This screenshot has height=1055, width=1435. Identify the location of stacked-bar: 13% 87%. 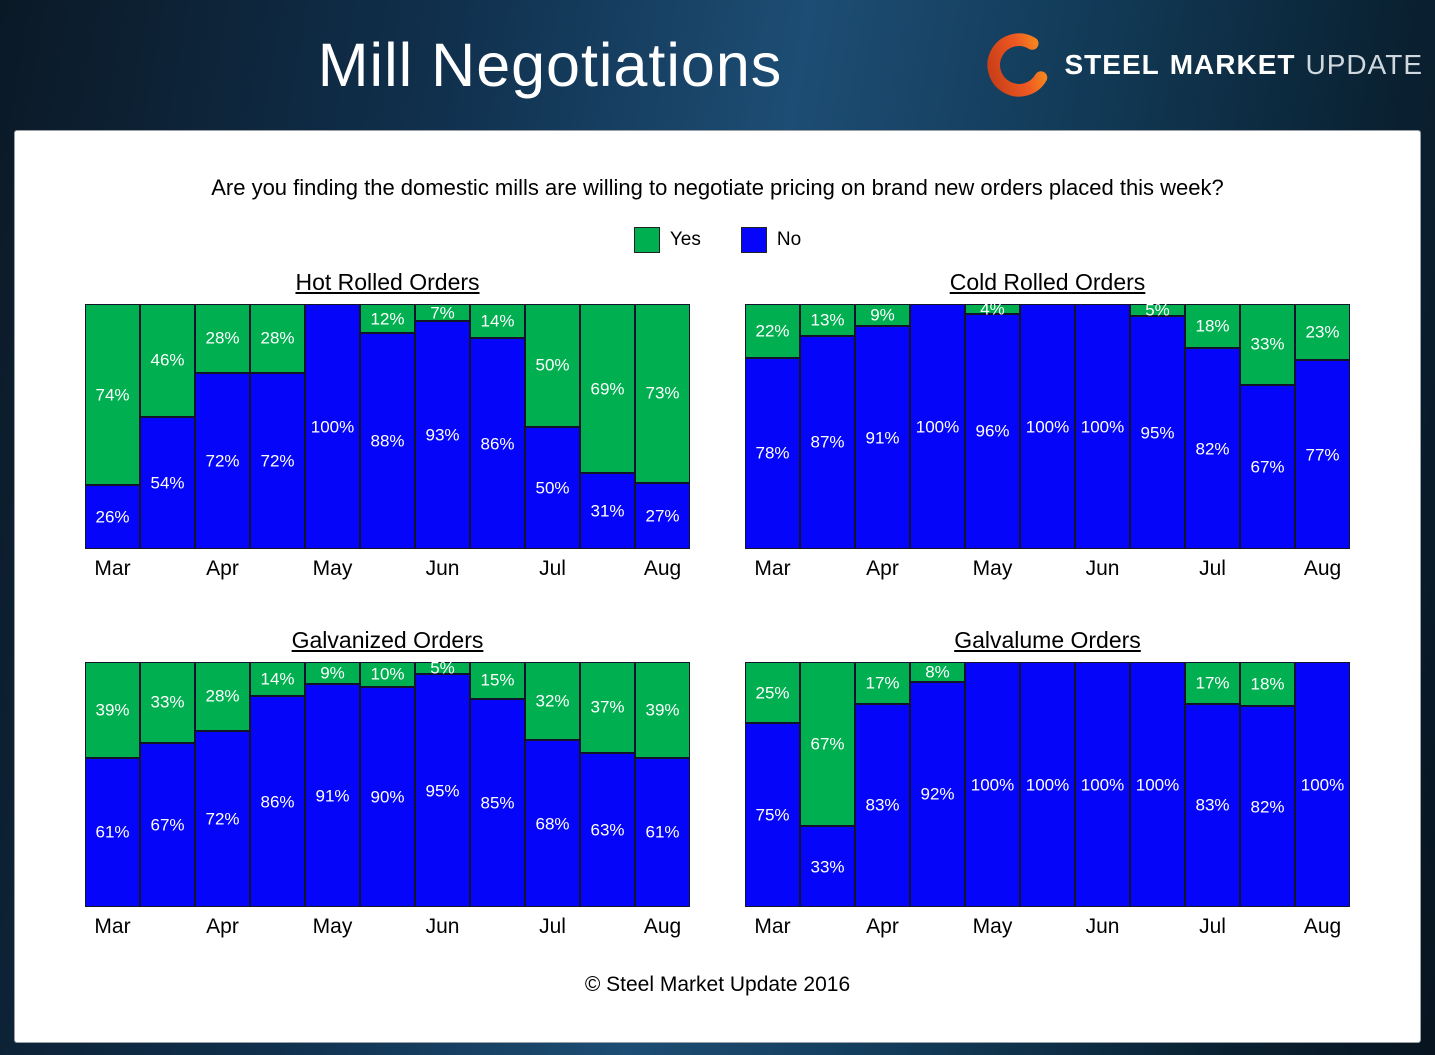
(827, 426).